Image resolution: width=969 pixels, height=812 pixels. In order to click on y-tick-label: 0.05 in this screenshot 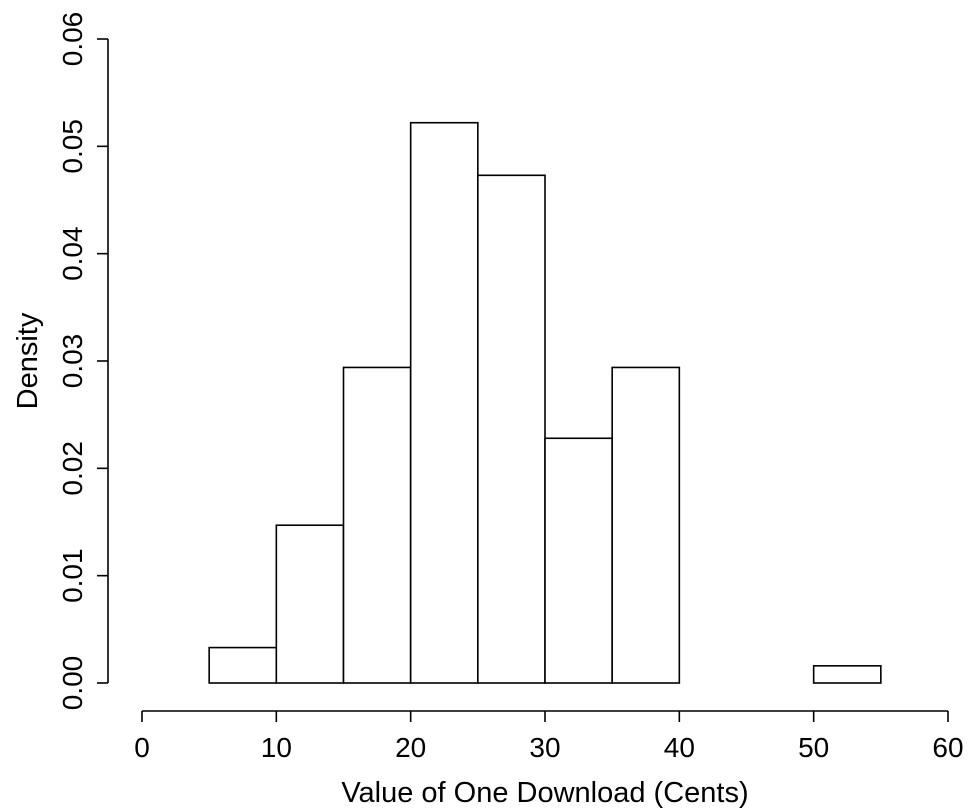, I will do `click(72, 146)`.